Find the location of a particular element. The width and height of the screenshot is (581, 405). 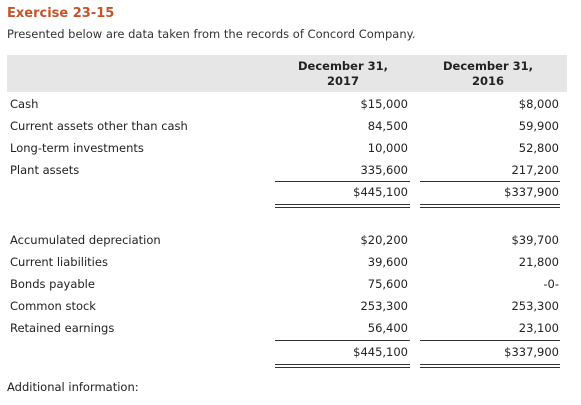

value-2017: $20,200 is located at coordinates (384, 240).